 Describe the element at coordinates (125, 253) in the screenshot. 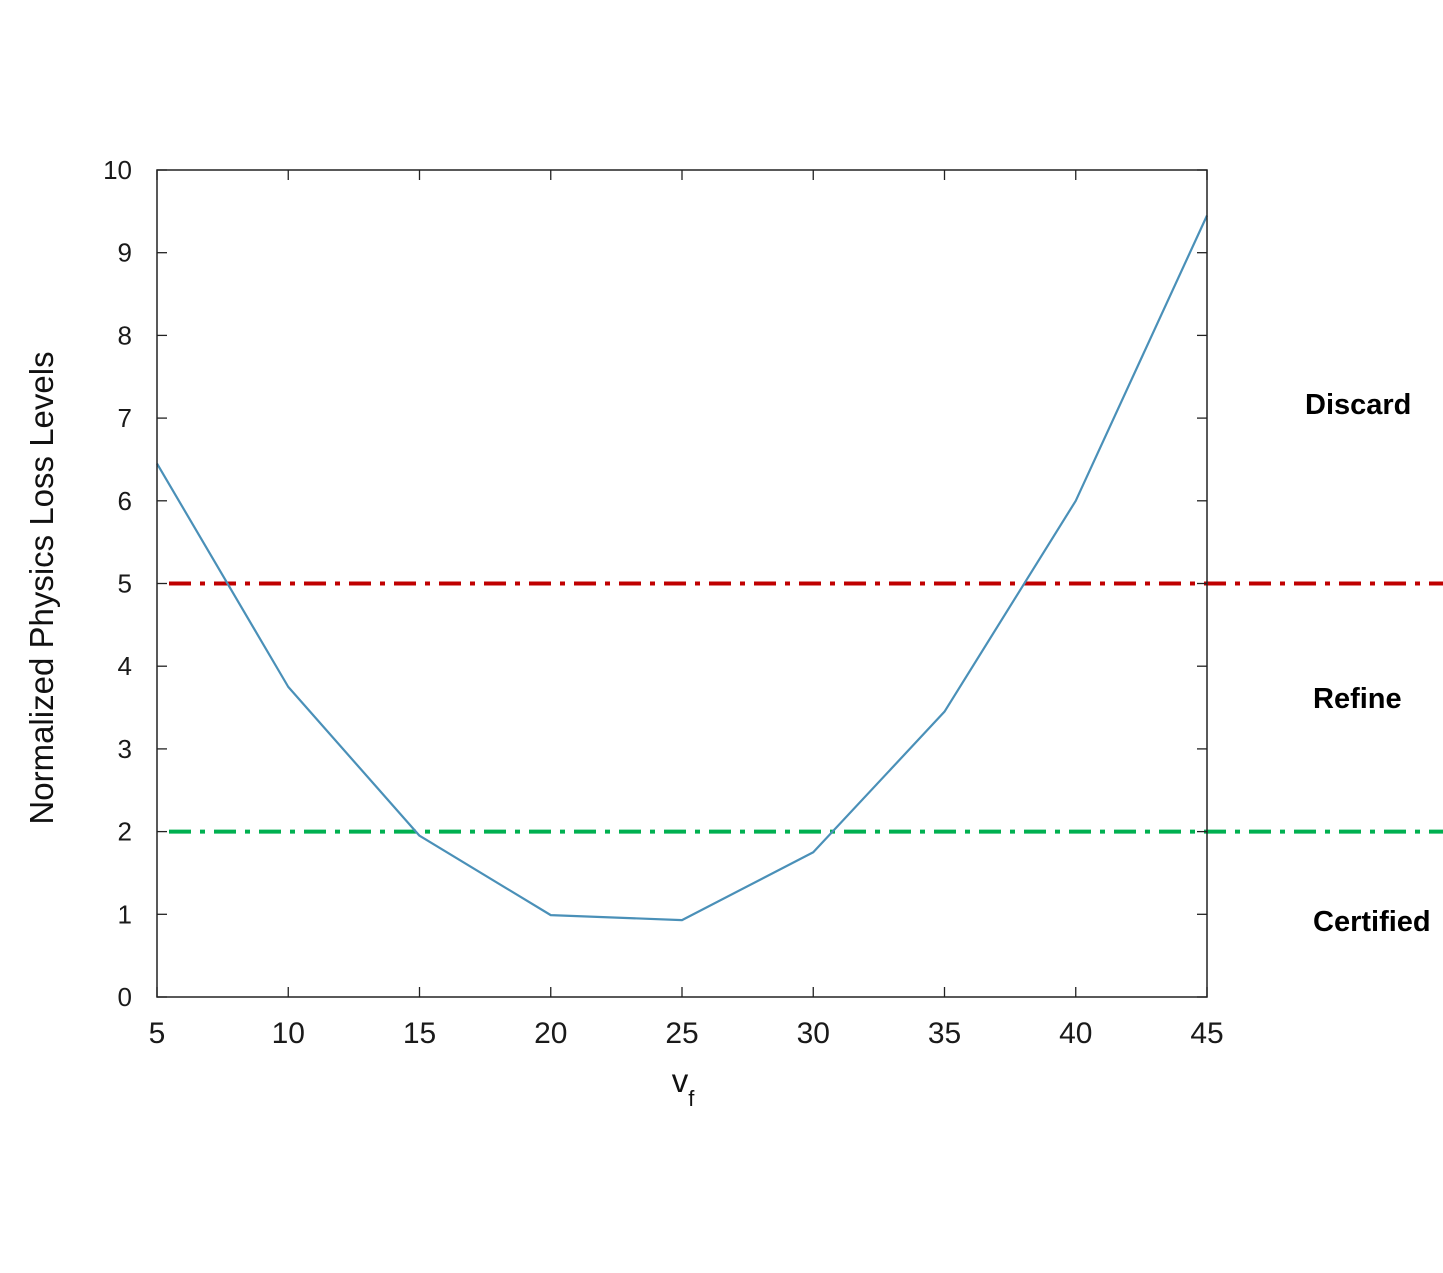

I see `y-tick-label: 9` at that location.